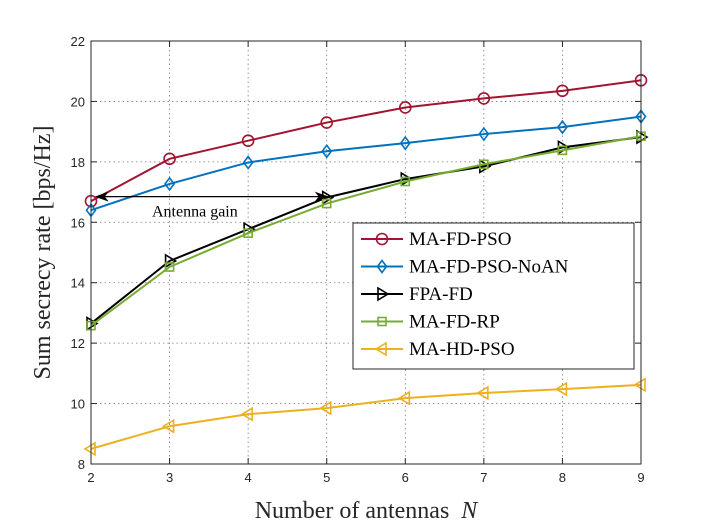  What do you see at coordinates (171, 261) in the screenshot?
I see `data-point-fpa-fd` at bounding box center [171, 261].